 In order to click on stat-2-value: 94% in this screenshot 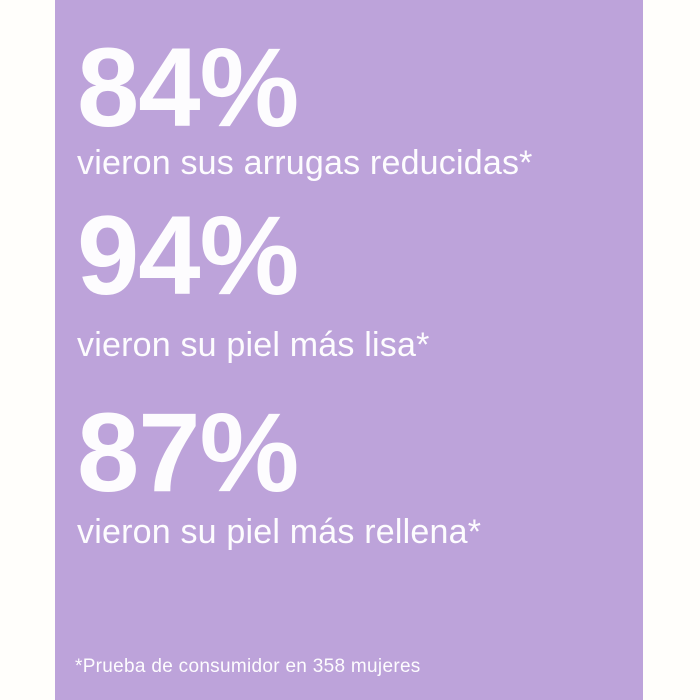, I will do `click(188, 255)`.